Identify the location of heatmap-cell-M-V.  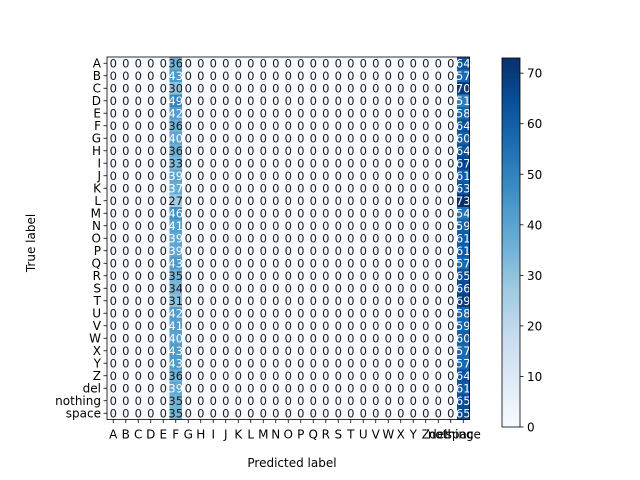
(376, 213).